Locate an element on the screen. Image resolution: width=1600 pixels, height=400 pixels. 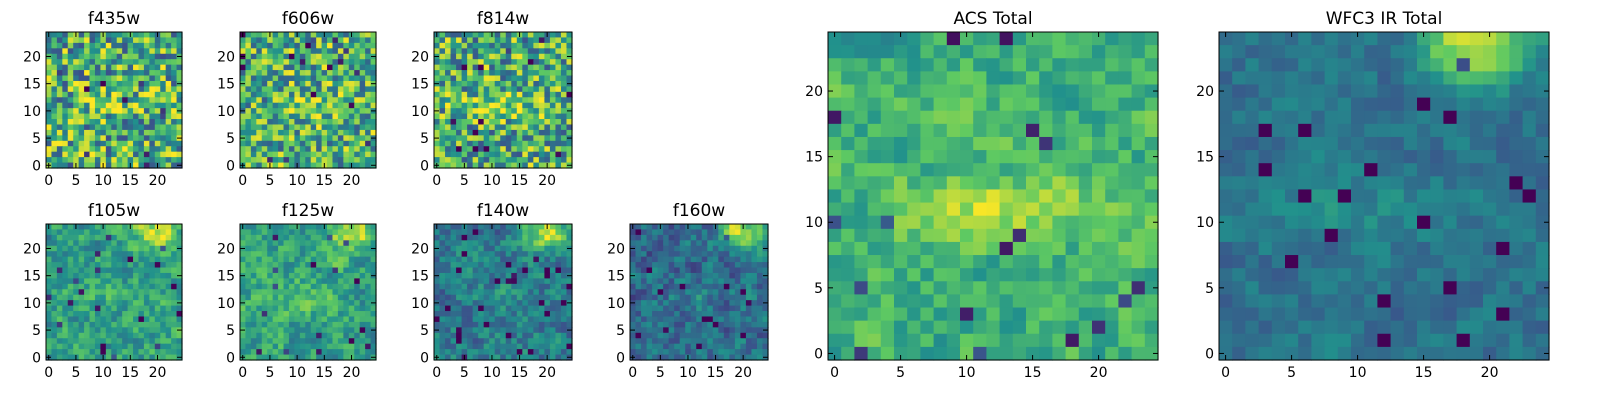
y-tick-label: 15 is located at coordinates (420, 85).